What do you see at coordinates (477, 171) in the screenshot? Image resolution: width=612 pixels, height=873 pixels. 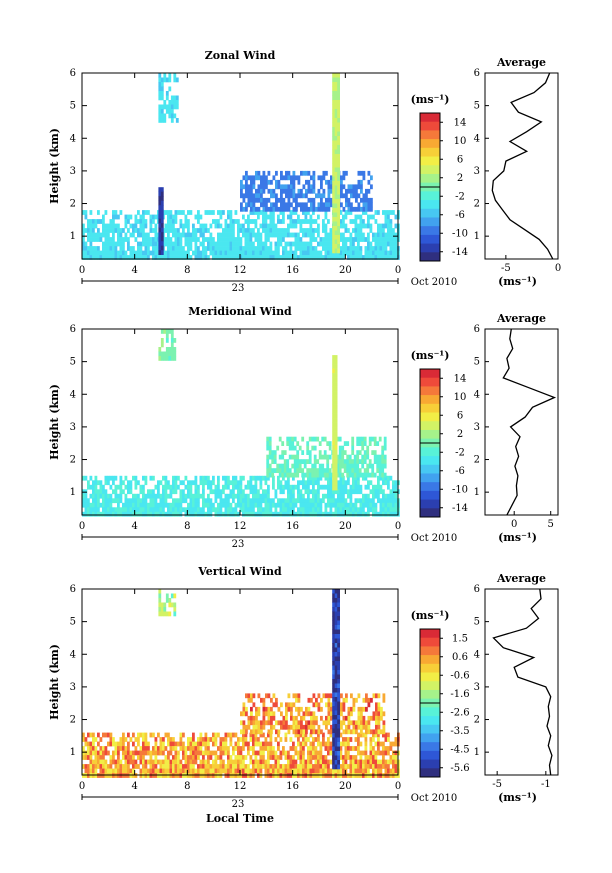 I see `average-y-tick-label: 3` at bounding box center [477, 171].